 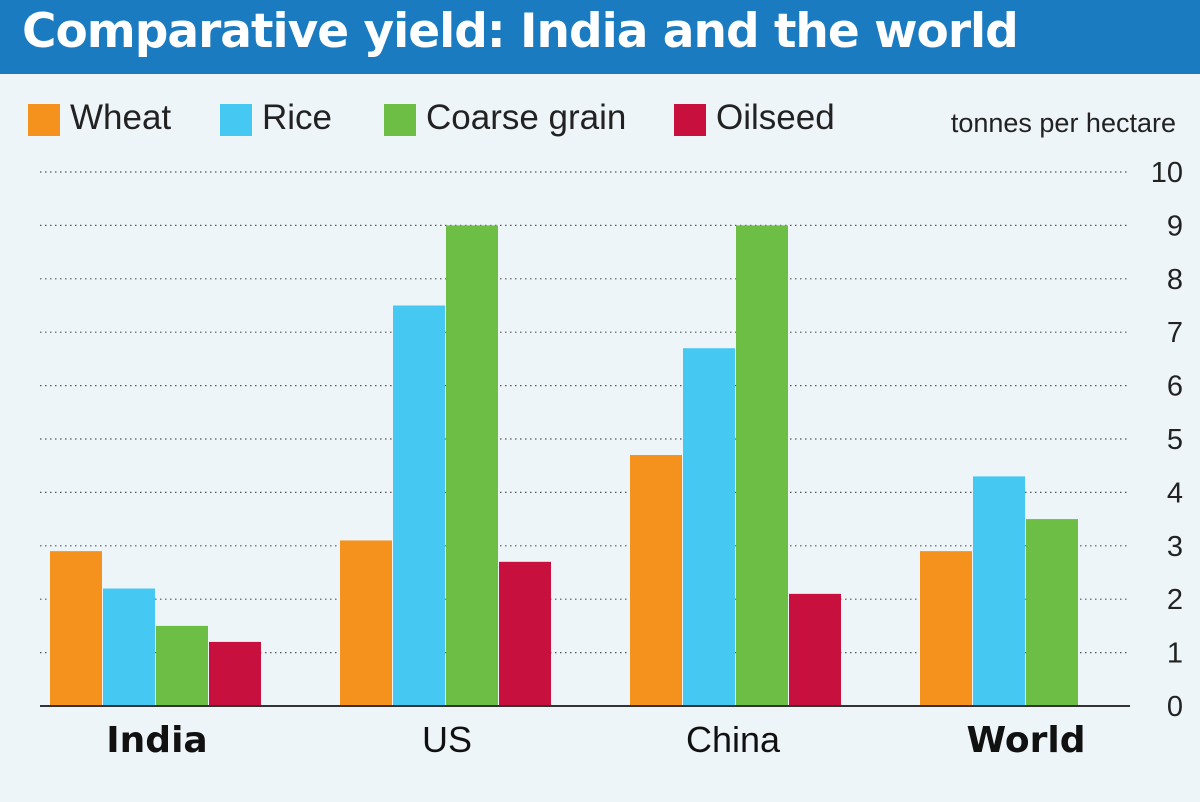 I want to click on bar-coarse-grain-china, so click(x=762, y=465).